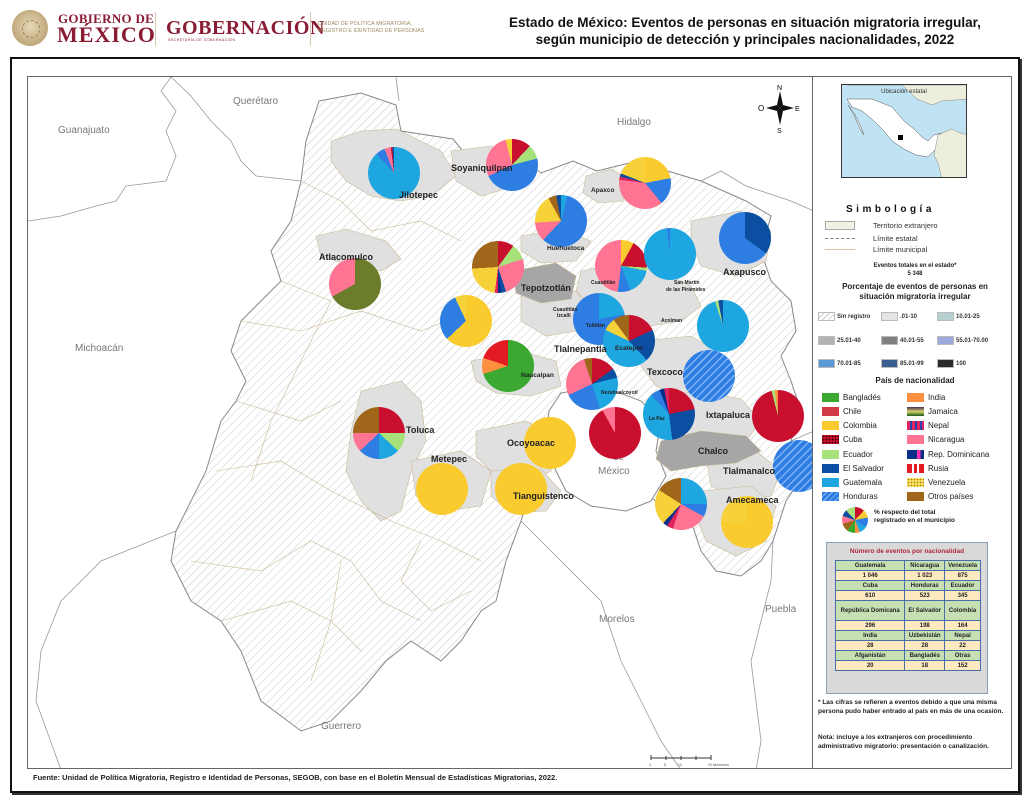 The image size is (1024, 800). What do you see at coordinates (650, 765) in the screenshot?
I see `svg-text: 0` at bounding box center [650, 765].